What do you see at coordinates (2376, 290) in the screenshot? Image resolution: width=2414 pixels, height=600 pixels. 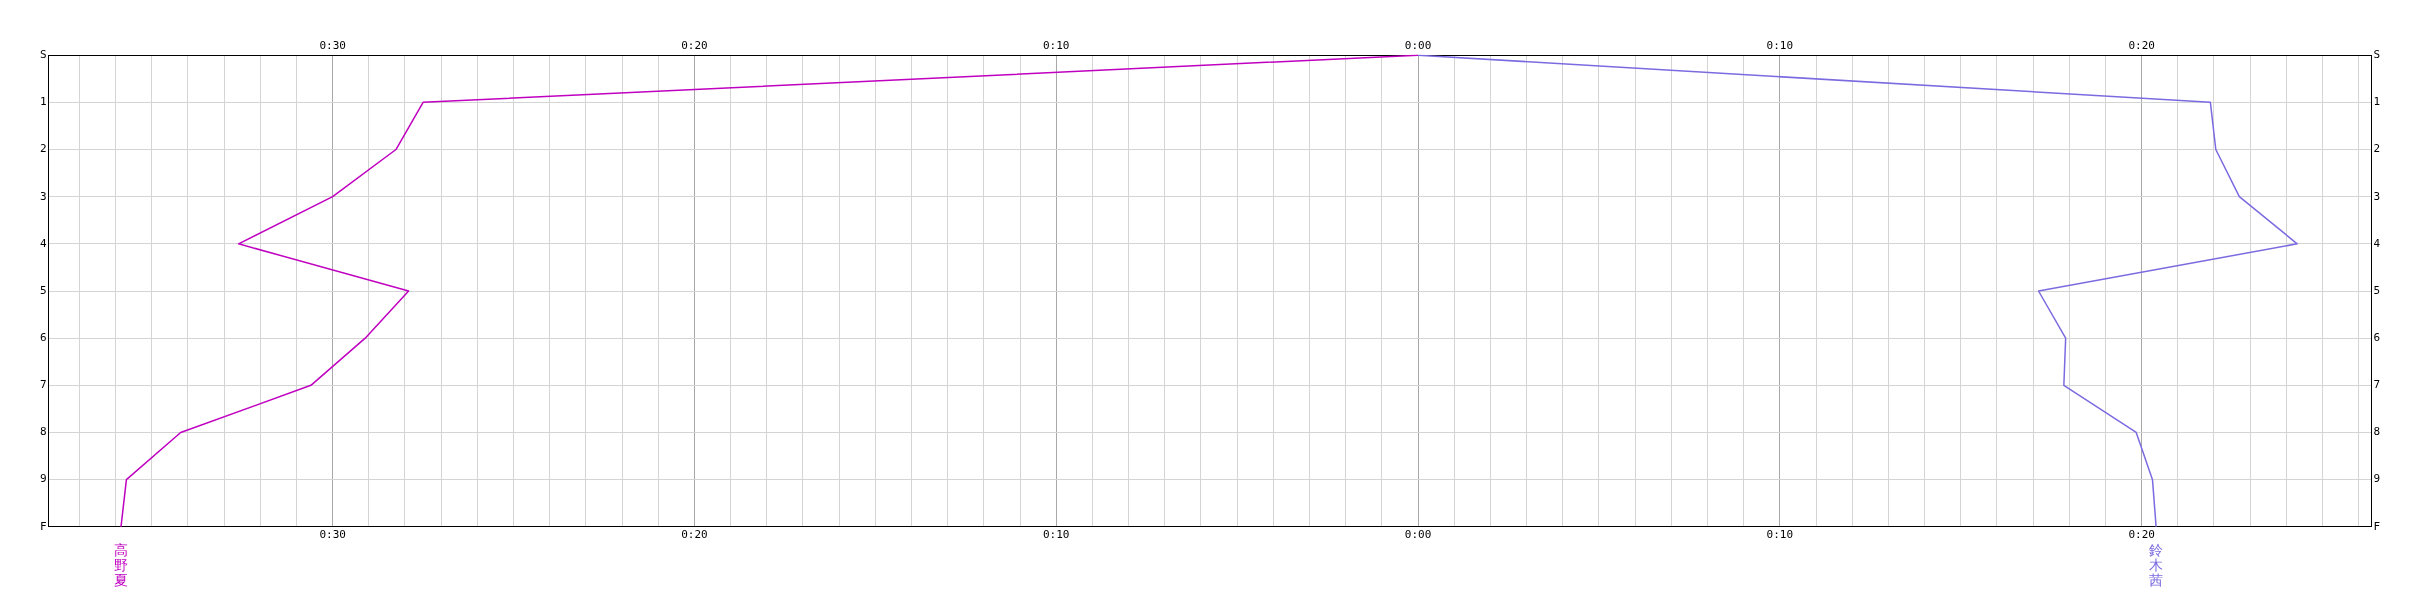 I see `y-tick-label: 5` at bounding box center [2376, 290].